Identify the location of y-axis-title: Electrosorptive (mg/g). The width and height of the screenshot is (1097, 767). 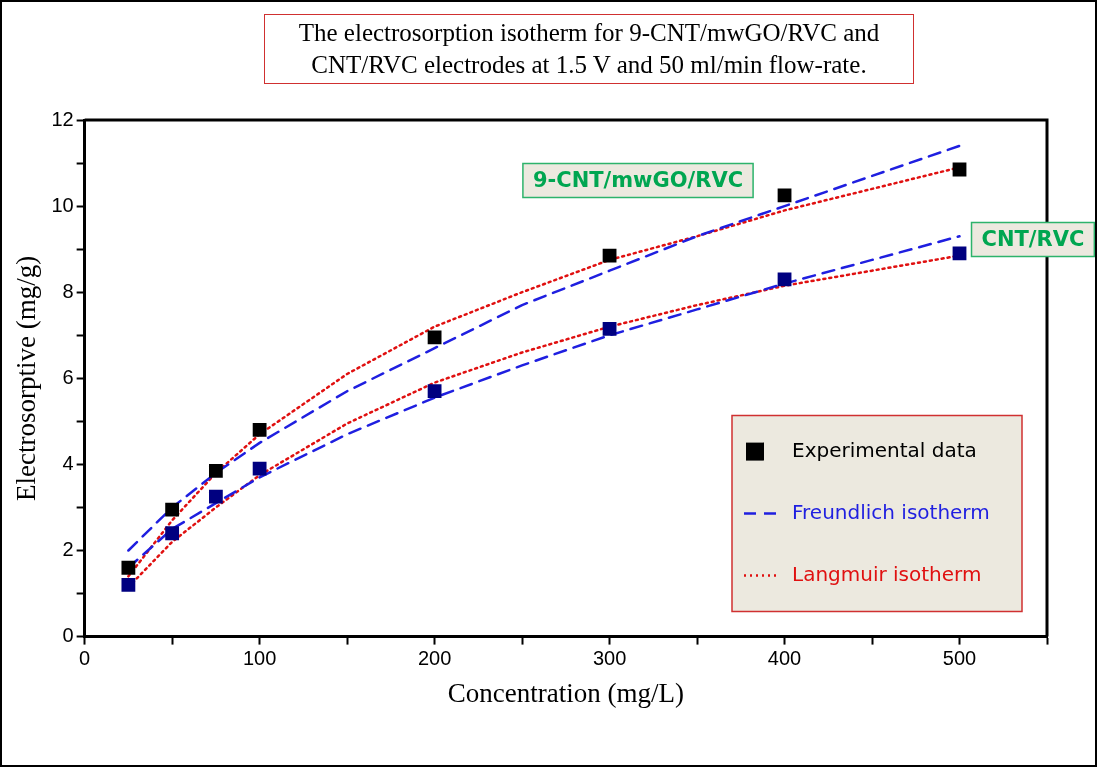
(26, 378).